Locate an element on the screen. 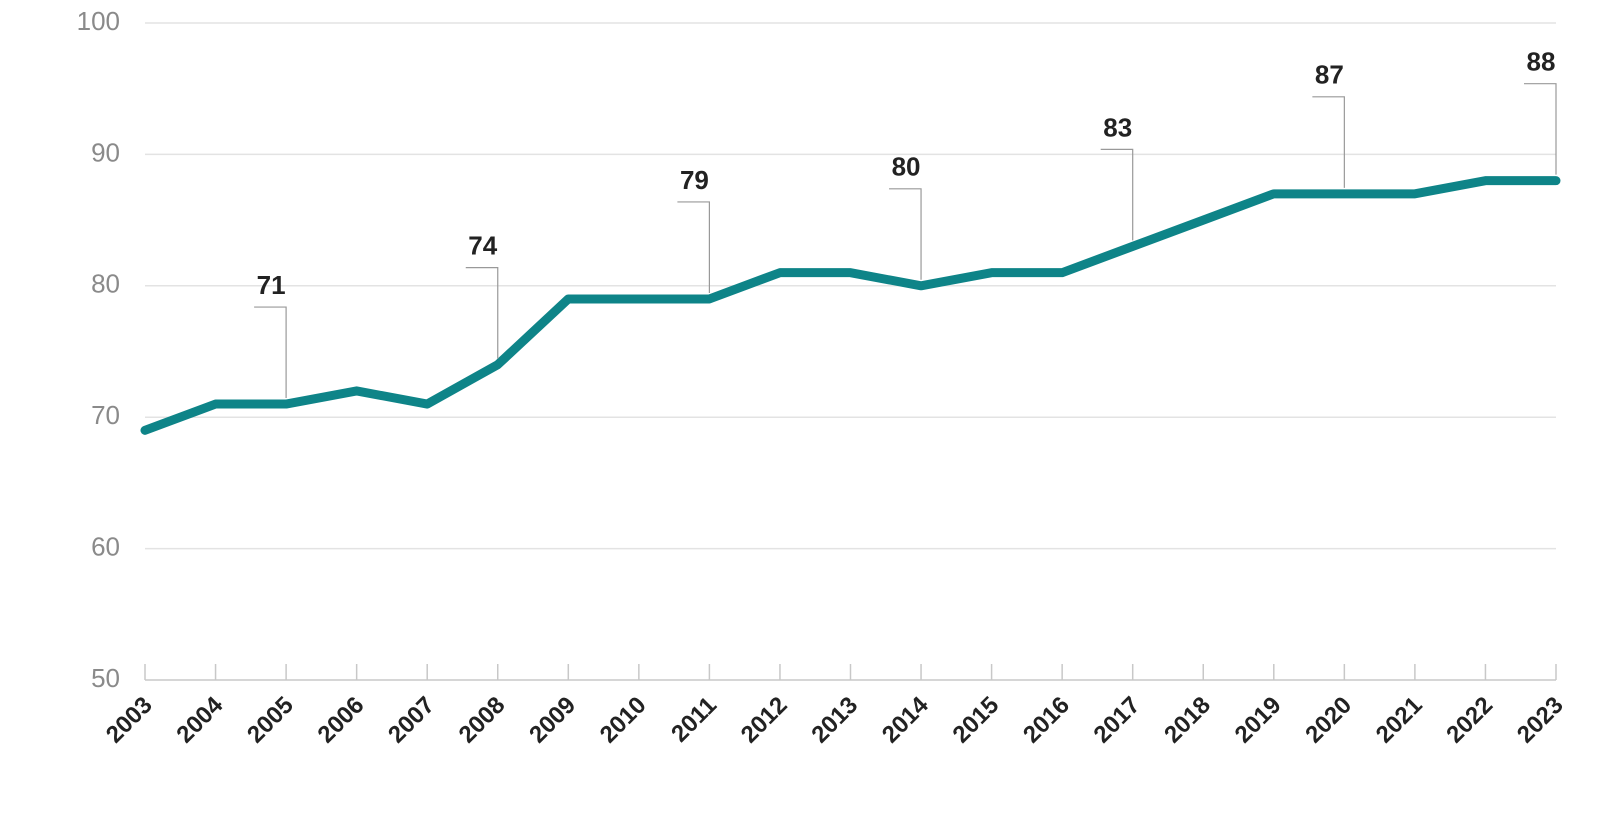 This screenshot has width=1600, height=822. x-tick-label: 2023 is located at coordinates (1540, 720).